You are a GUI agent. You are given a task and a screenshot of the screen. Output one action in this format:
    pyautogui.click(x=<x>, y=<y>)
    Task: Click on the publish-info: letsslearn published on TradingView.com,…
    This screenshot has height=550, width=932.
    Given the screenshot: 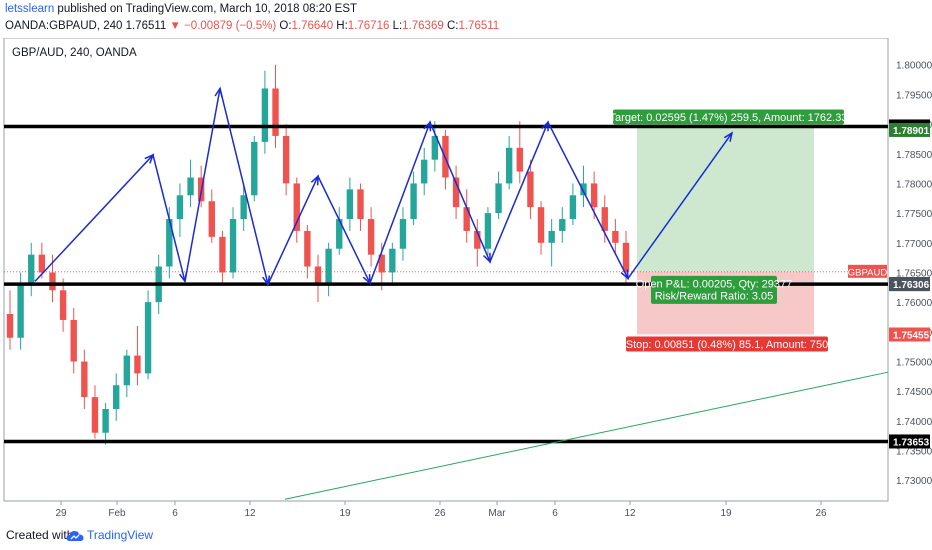 What is the action you would take?
    pyautogui.click(x=181, y=9)
    